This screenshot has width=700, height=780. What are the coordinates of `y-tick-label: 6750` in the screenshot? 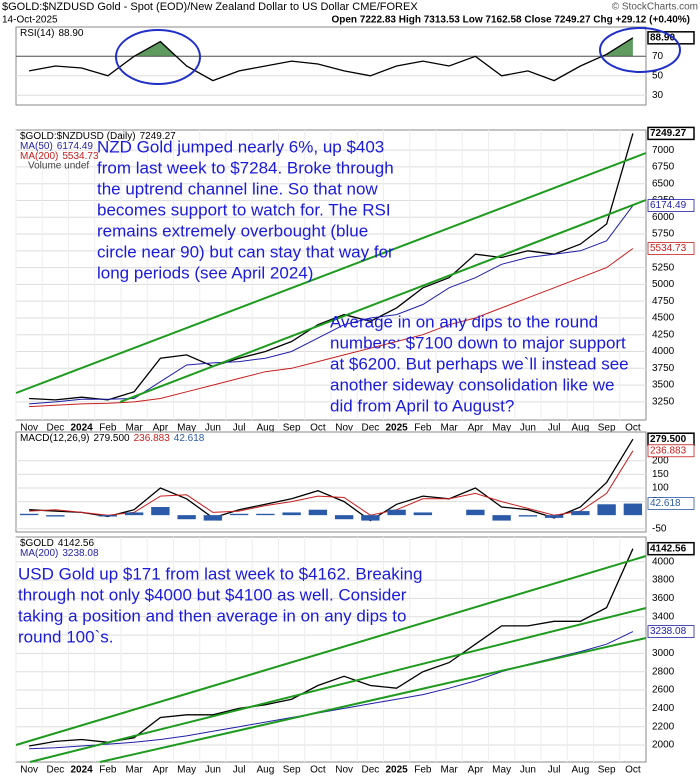 It's located at (663, 167).